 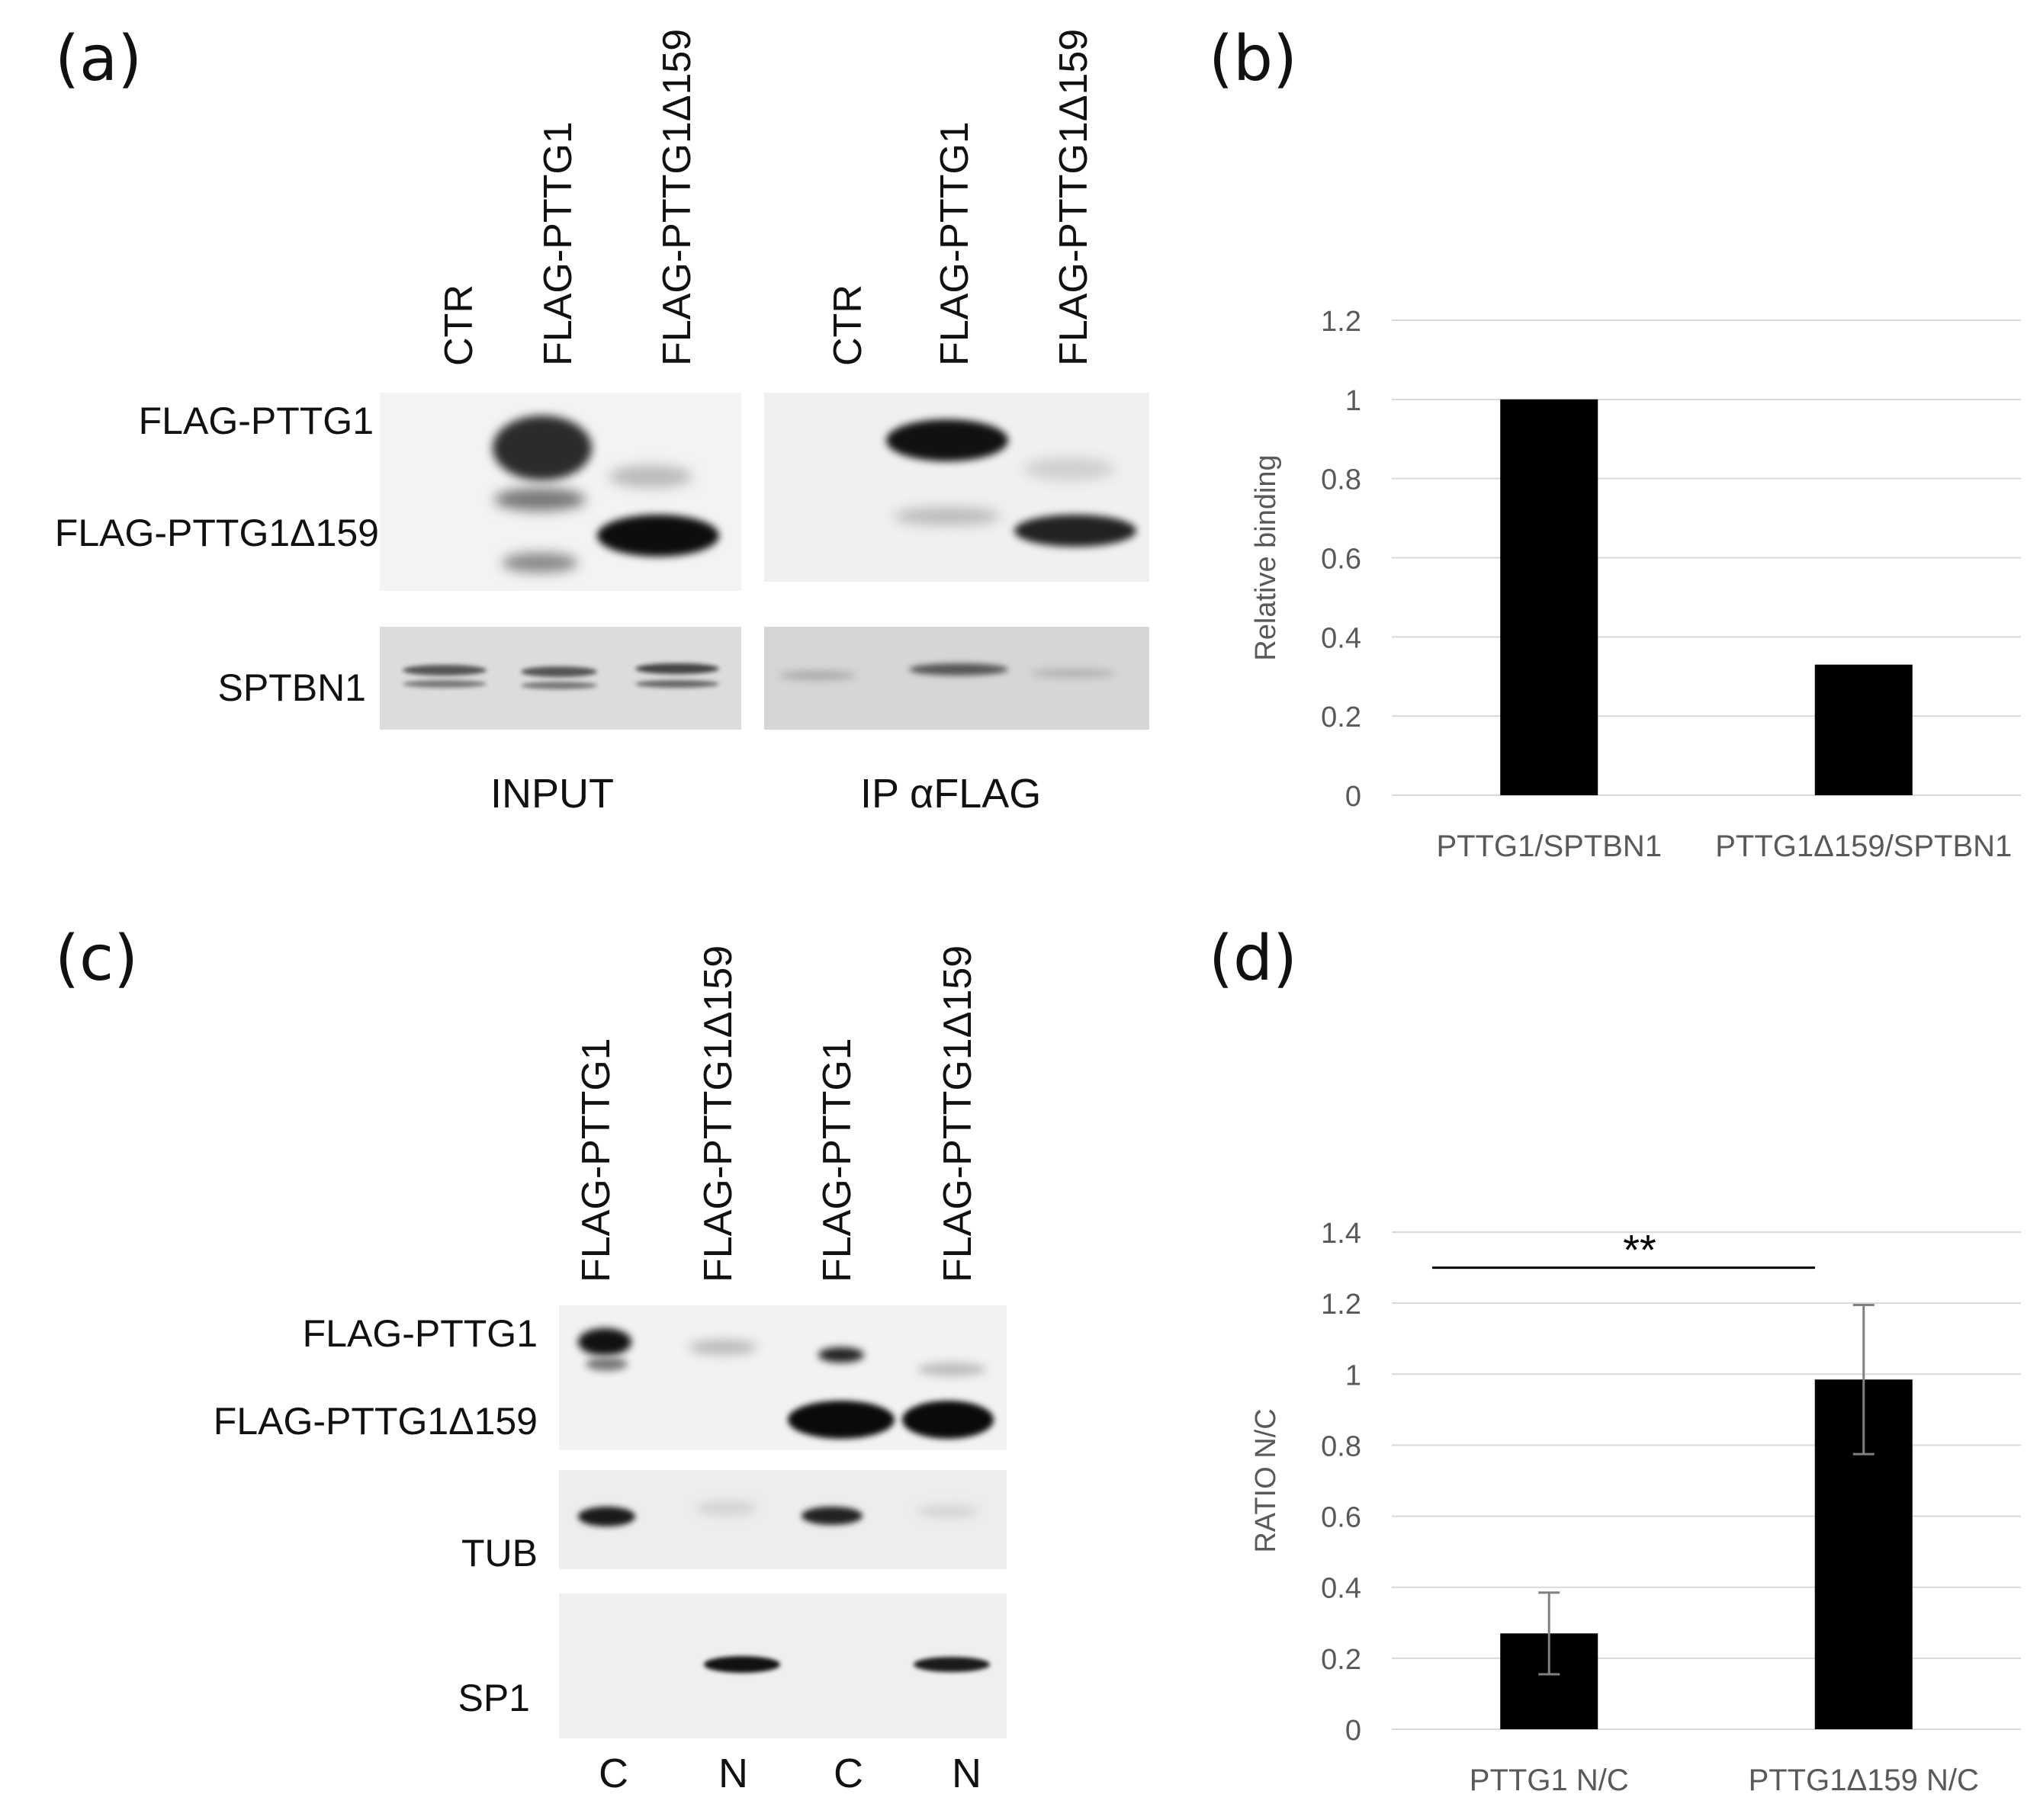 I want to click on y-axis-label: RATIO N/C, so click(x=1266, y=1480).